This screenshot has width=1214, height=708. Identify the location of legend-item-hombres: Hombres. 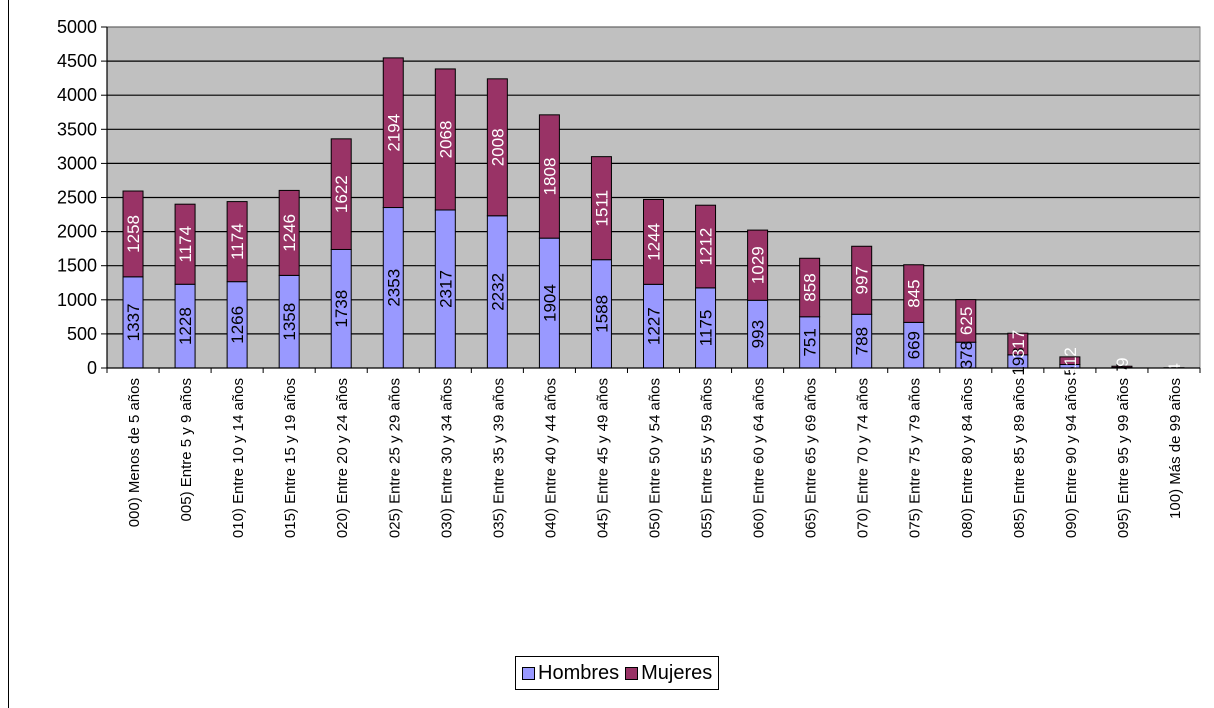
(570, 673).